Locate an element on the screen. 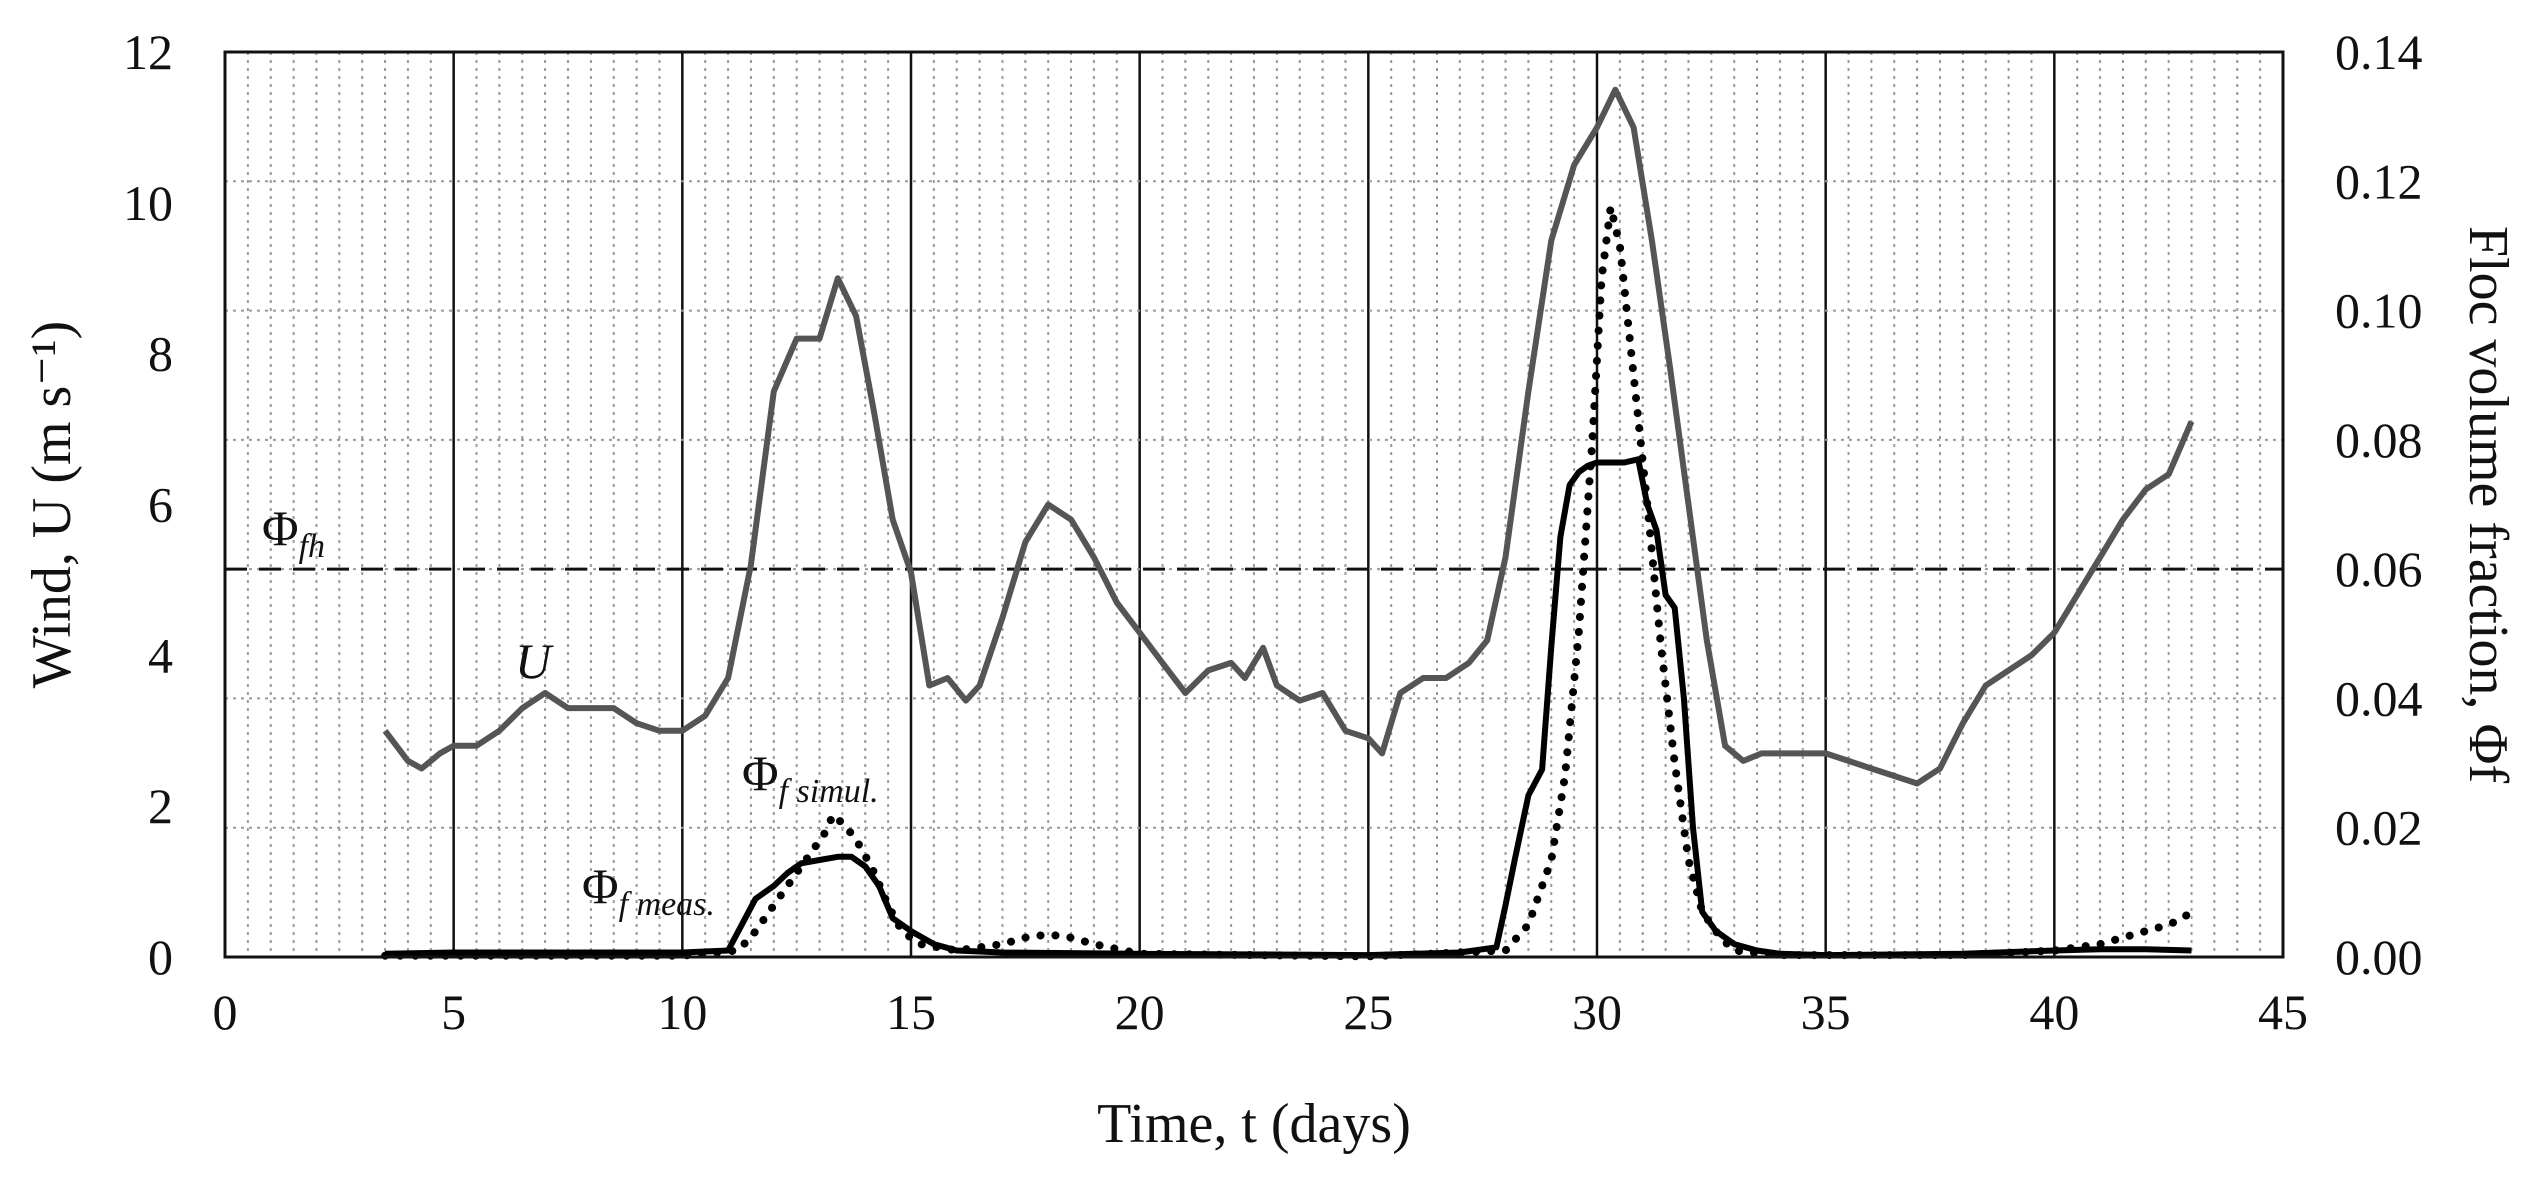  y2-tick-label: 0.08 is located at coordinates (2379, 440).